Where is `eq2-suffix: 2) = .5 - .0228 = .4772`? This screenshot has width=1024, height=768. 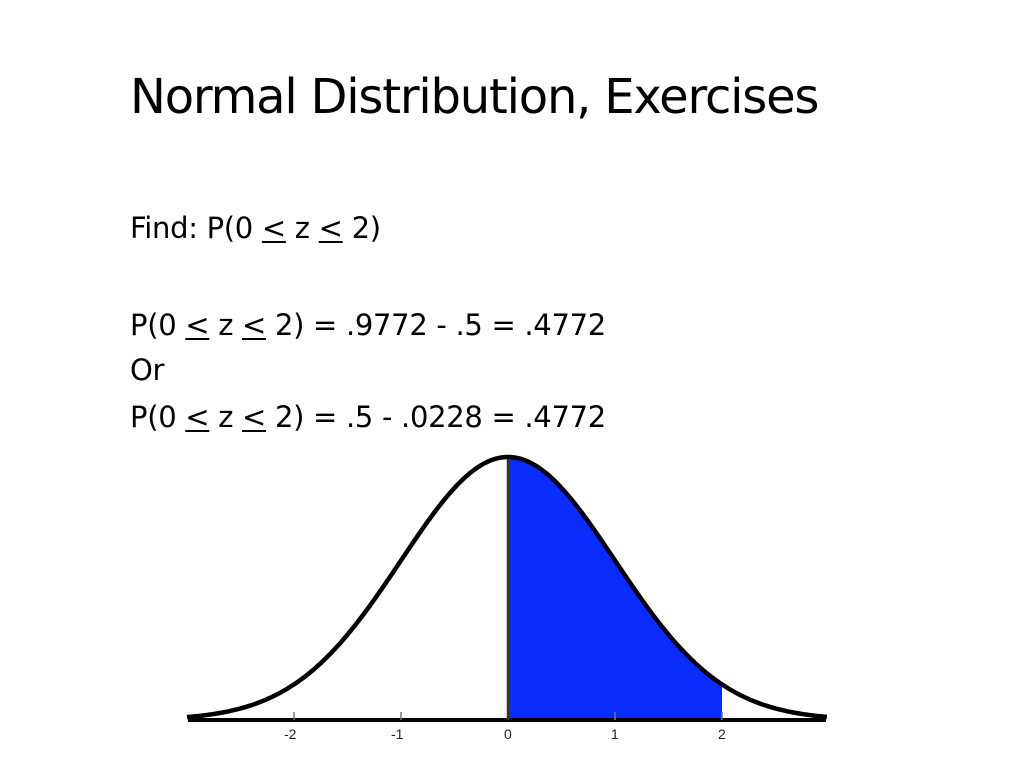 eq2-suffix: 2) = .5 - .0228 = .4772 is located at coordinates (436, 417).